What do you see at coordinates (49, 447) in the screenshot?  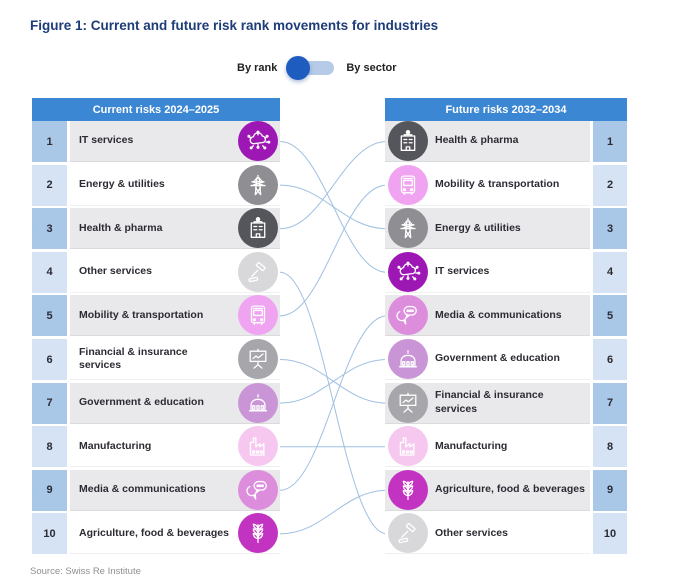 I see `current-rank-number: 8` at bounding box center [49, 447].